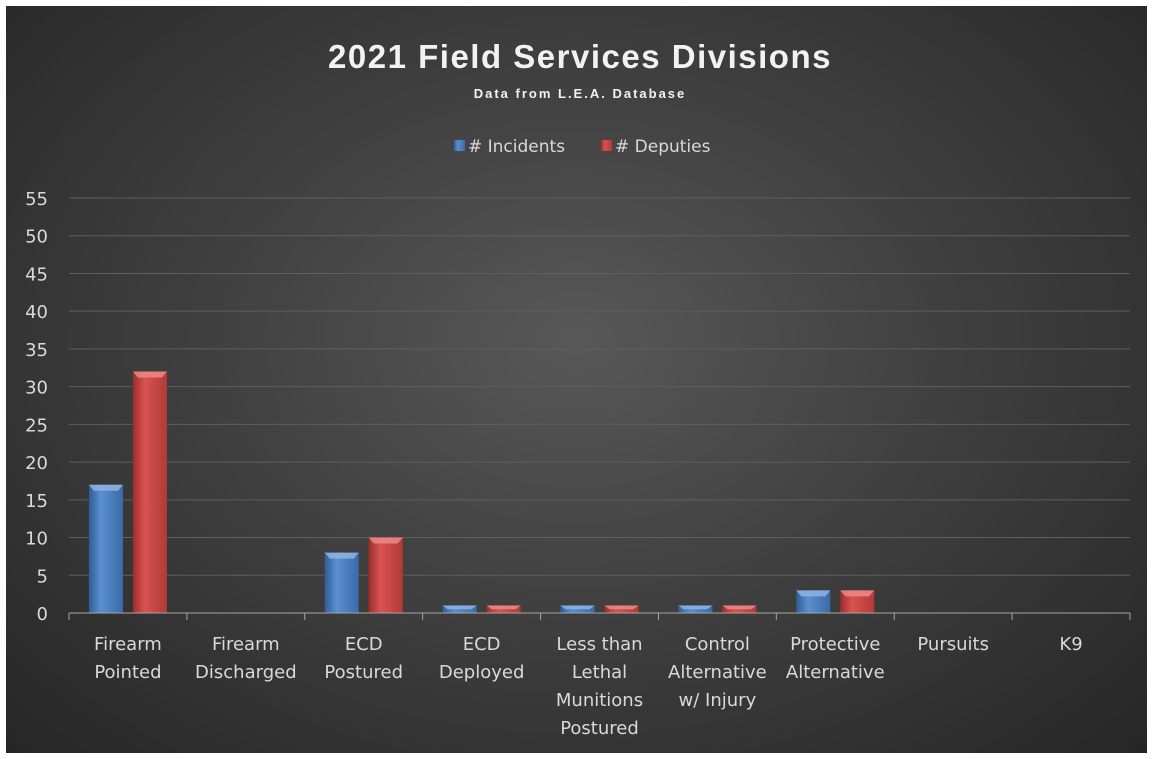 Image resolution: width=1153 pixels, height=759 pixels. What do you see at coordinates (599, 616) in the screenshot?
I see `x-axis` at bounding box center [599, 616].